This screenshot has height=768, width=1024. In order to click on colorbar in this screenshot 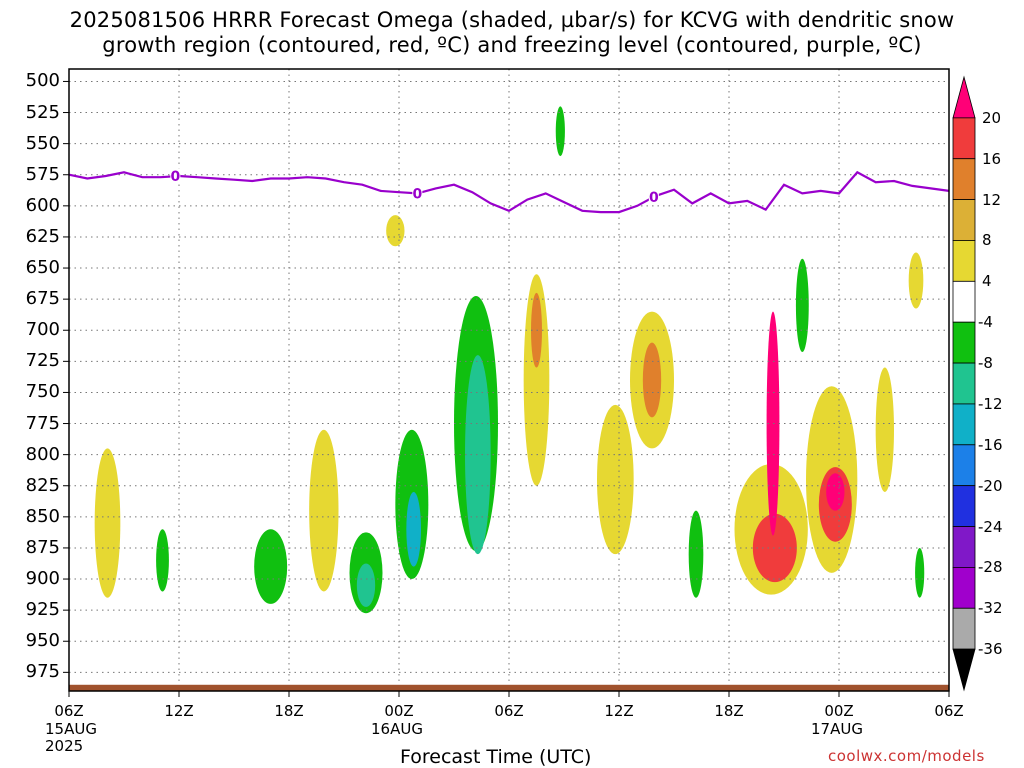, I will do `click(964, 383)`.